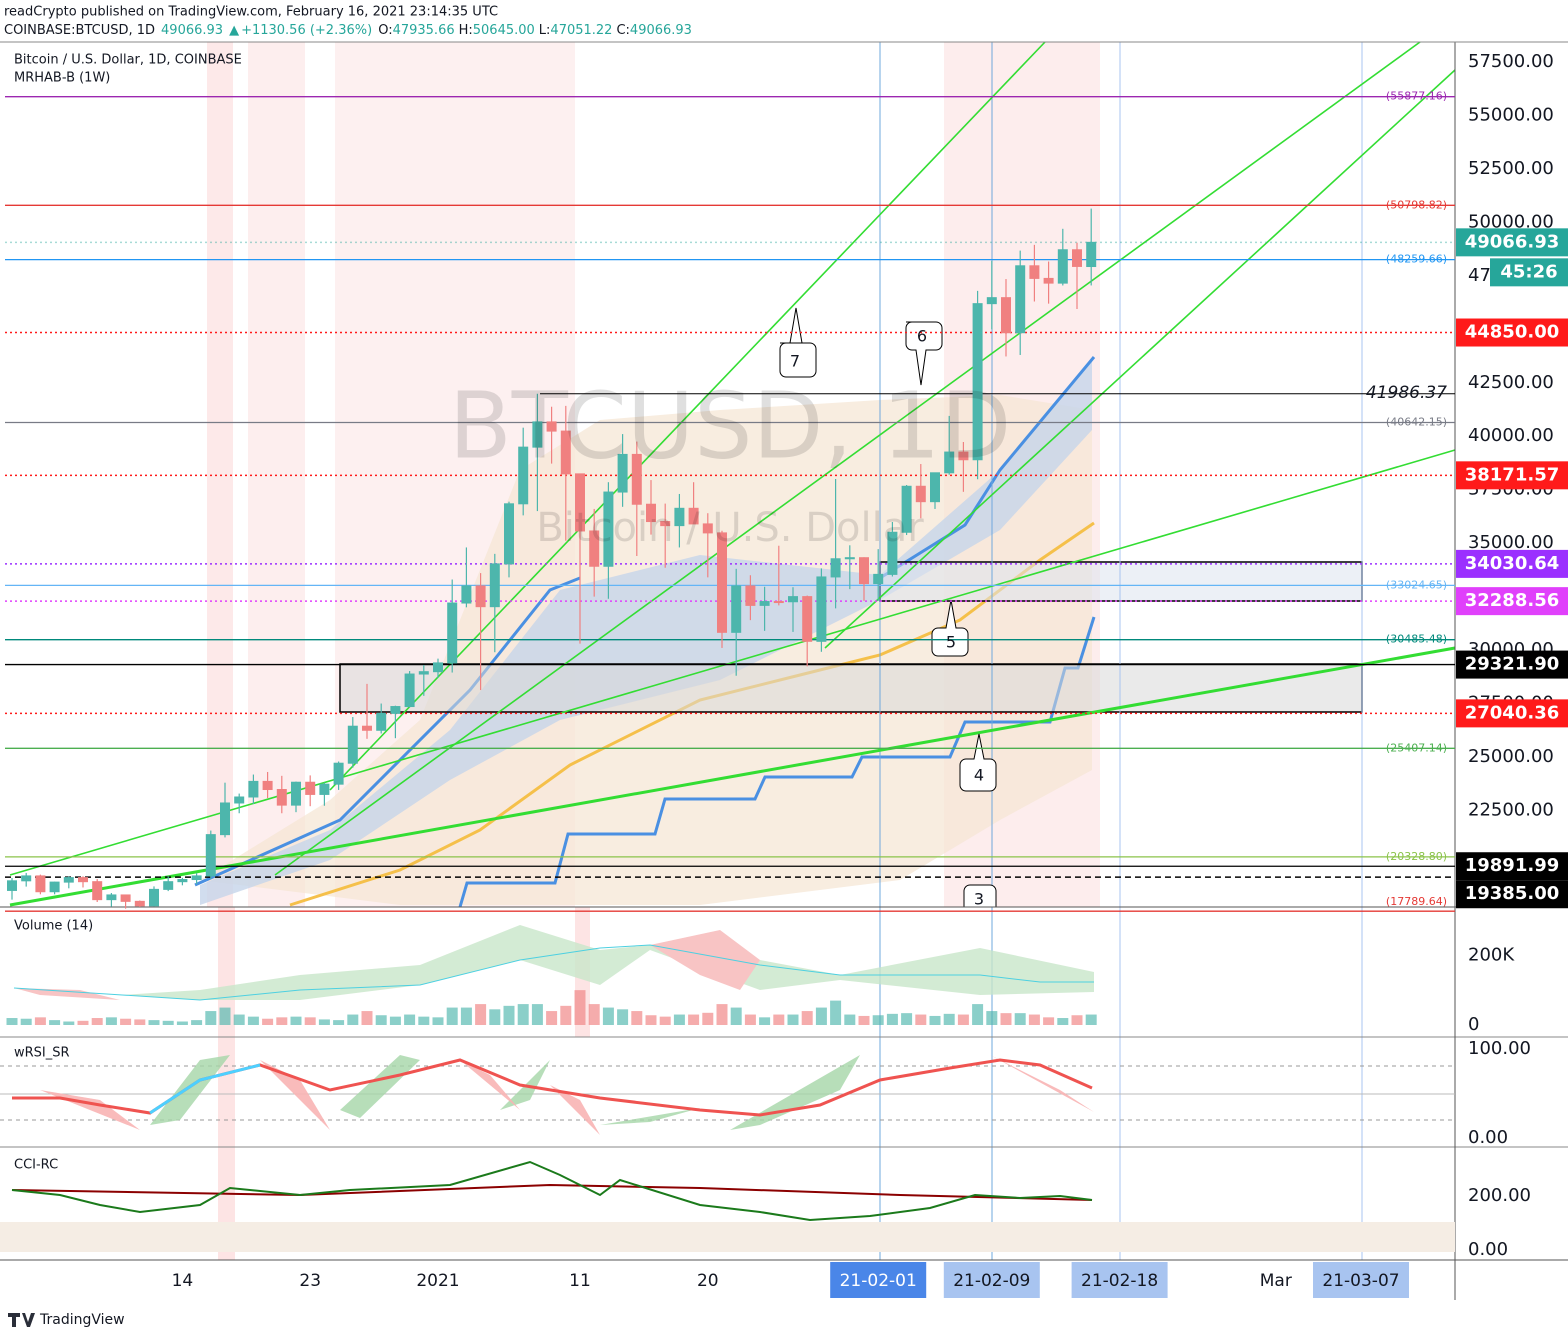 This screenshot has height=1339, width=1568. What do you see at coordinates (987, 468) in the screenshot?
I see `ma-fast` at bounding box center [987, 468].